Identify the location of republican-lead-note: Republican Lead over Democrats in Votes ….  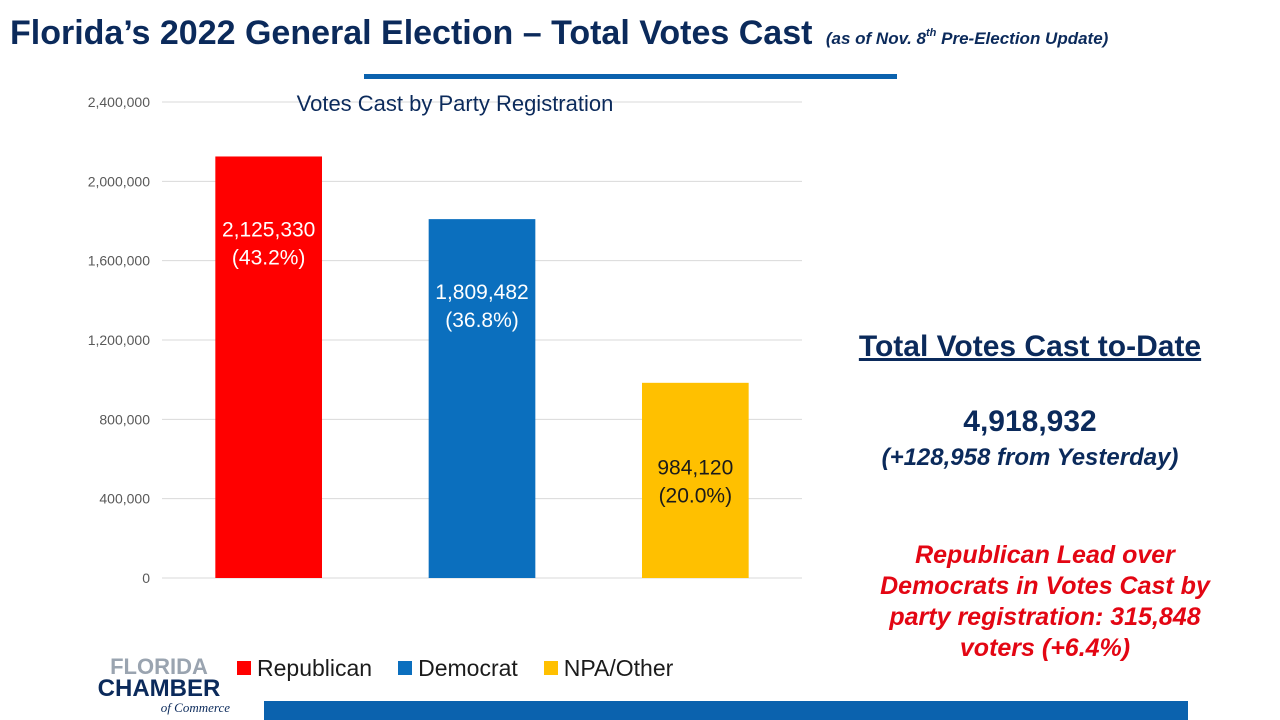
(1045, 601).